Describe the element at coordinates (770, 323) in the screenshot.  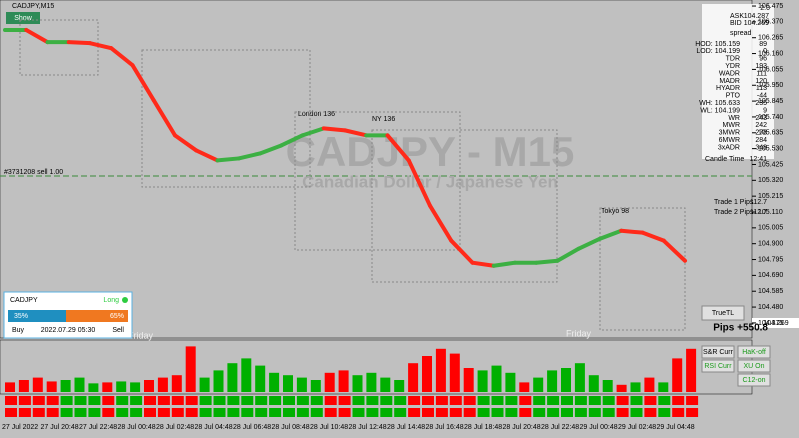
I see `y-tick-label: 104.375` at that location.